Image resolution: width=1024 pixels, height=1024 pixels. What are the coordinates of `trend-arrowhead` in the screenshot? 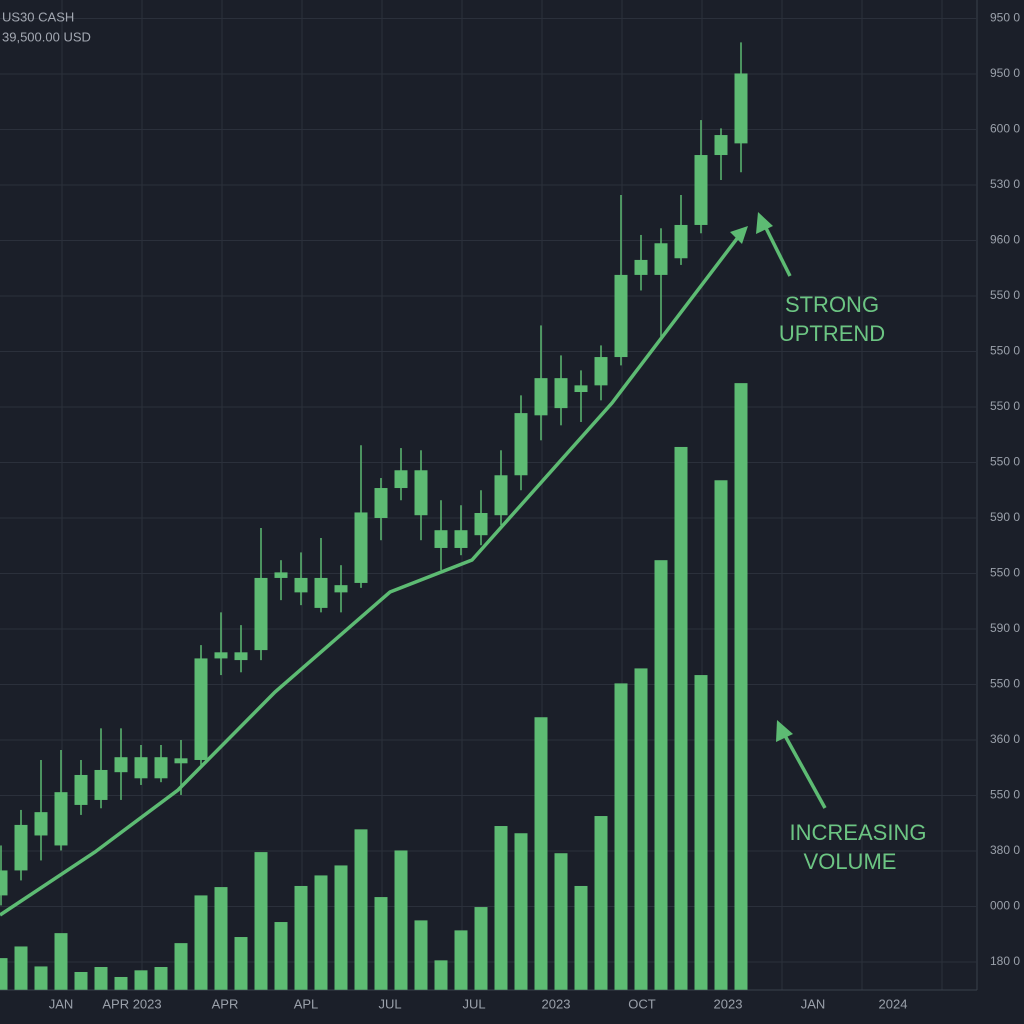 It's located at (739, 235).